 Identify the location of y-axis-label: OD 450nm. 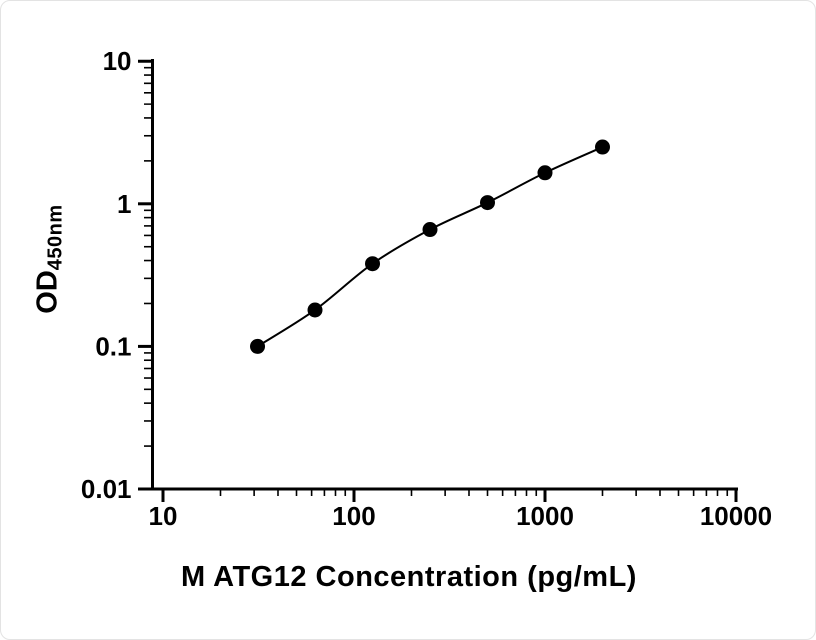
(49, 259).